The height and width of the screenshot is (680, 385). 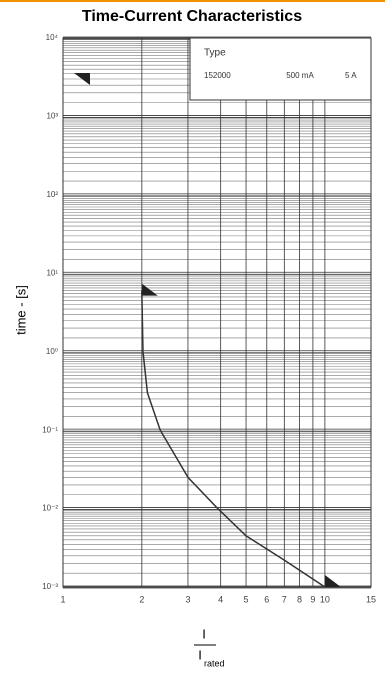 What do you see at coordinates (192, 16) in the screenshot?
I see `chart-title: Time-Current Characteristics` at bounding box center [192, 16].